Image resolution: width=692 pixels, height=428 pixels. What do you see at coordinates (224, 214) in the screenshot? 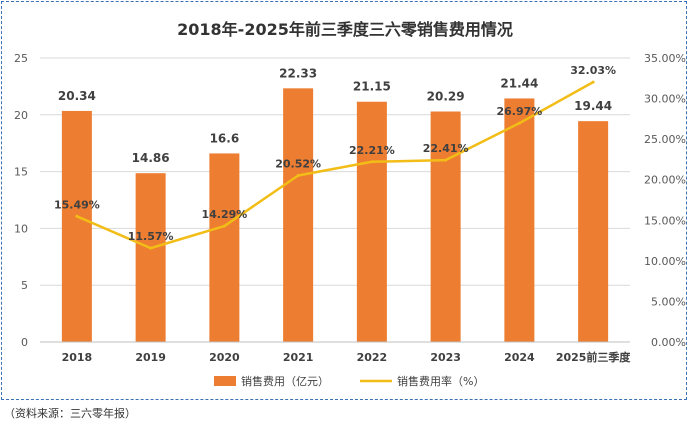
I see `line-value-label: 14.29%` at bounding box center [224, 214].